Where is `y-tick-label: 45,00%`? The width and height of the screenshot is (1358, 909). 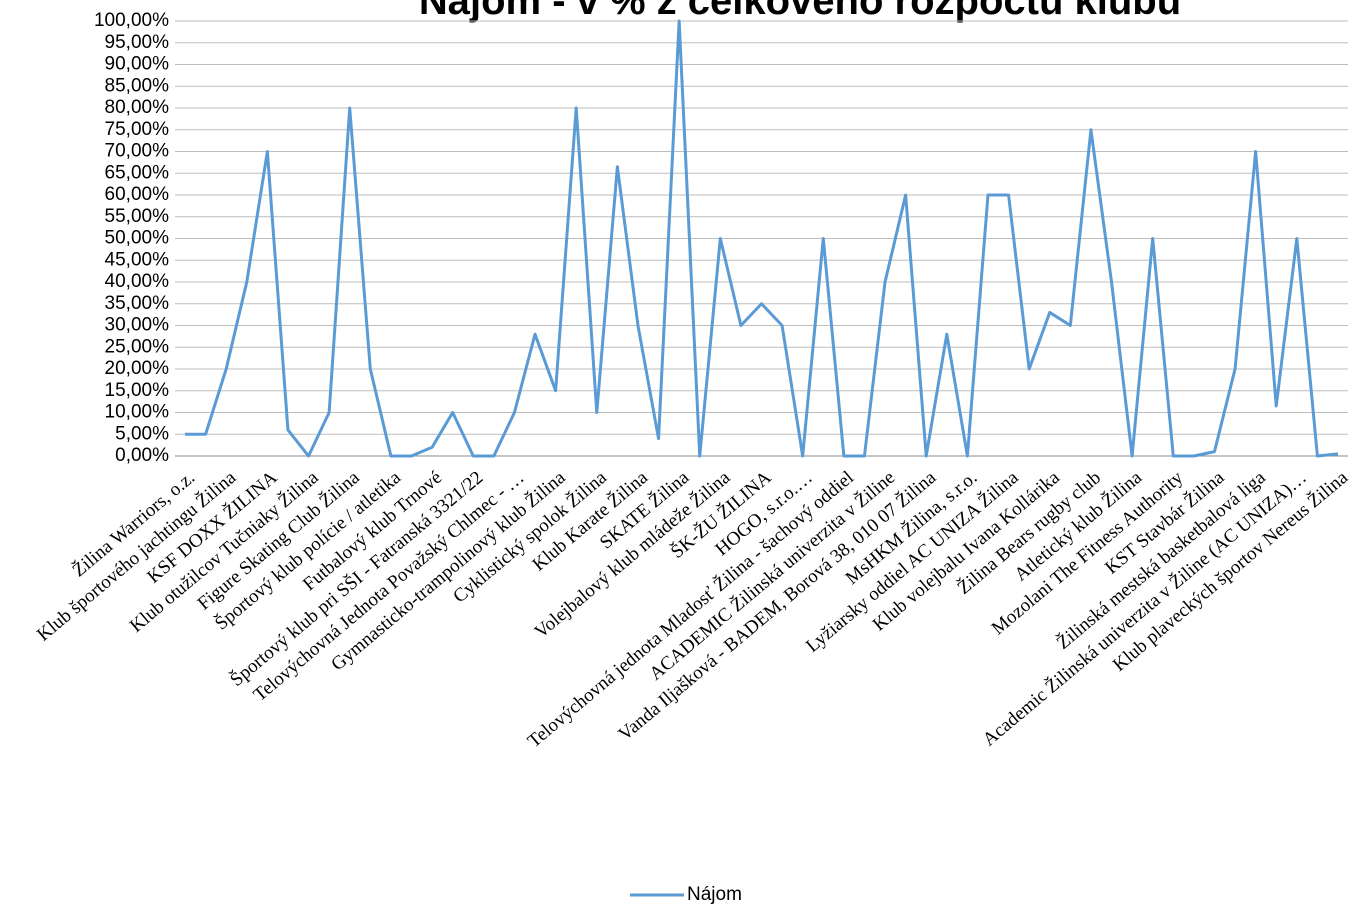 y-tick-label: 45,00% is located at coordinates (137, 259).